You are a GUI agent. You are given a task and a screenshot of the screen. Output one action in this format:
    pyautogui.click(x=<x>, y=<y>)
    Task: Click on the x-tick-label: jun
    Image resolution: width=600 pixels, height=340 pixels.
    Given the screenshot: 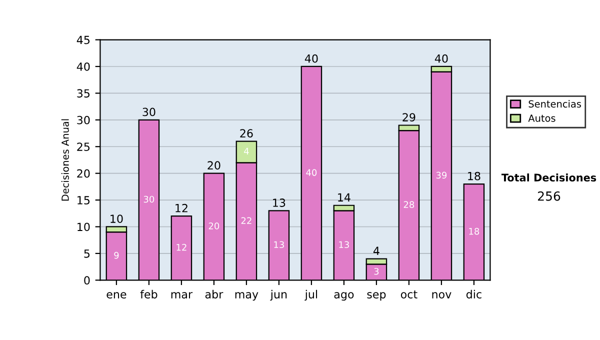 What is the action you would take?
    pyautogui.click(x=278, y=295)
    